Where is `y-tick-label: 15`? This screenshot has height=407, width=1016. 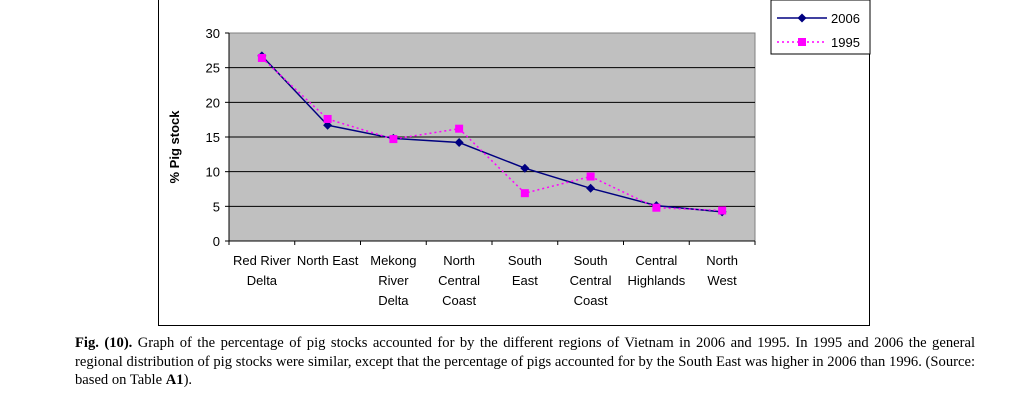
y-tick-label: 15 is located at coordinates (213, 137).